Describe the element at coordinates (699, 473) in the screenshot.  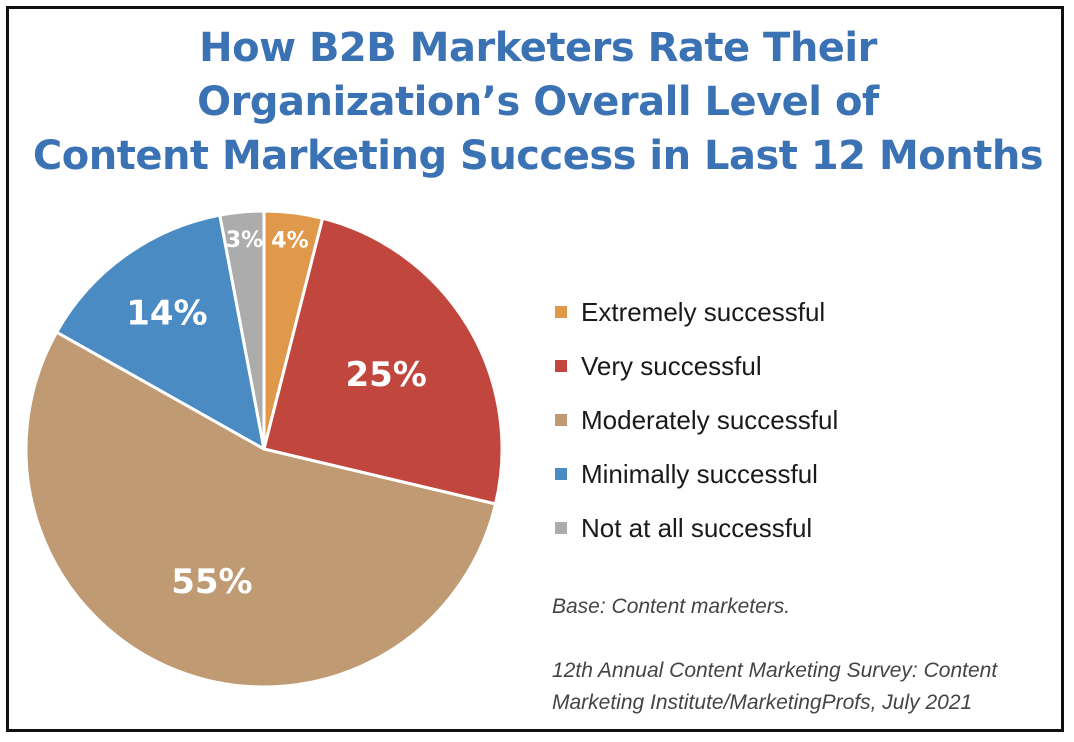
I see `legend-label-minimally-successful: Minimally successful` at that location.